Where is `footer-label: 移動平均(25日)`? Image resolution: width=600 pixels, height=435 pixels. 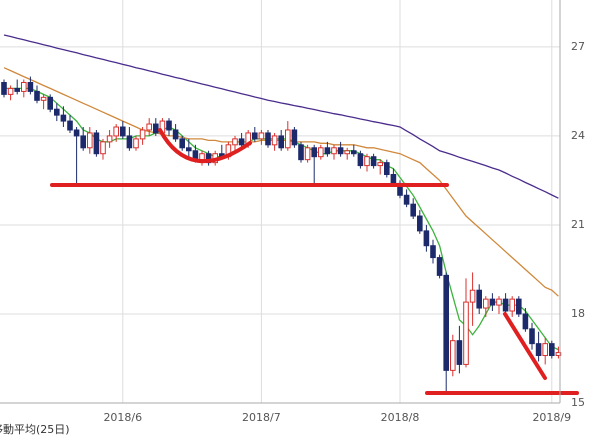 footer-label: 移動平均(25日) is located at coordinates (35, 428).